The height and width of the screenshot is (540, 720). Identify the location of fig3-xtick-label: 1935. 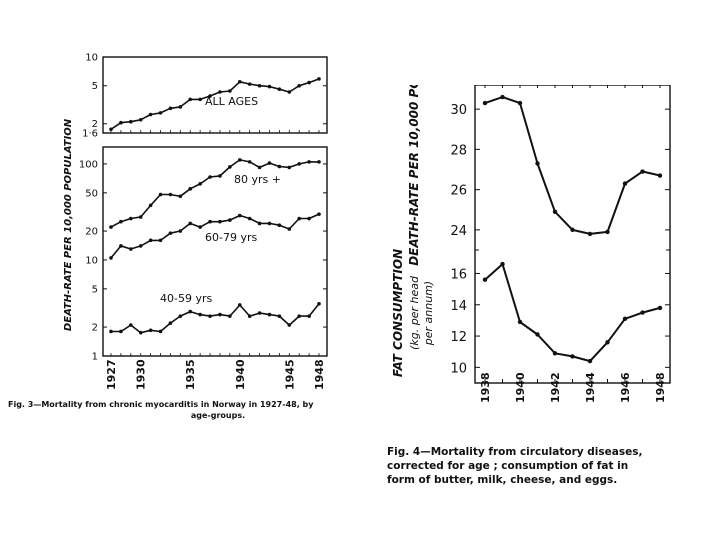
(190, 374).